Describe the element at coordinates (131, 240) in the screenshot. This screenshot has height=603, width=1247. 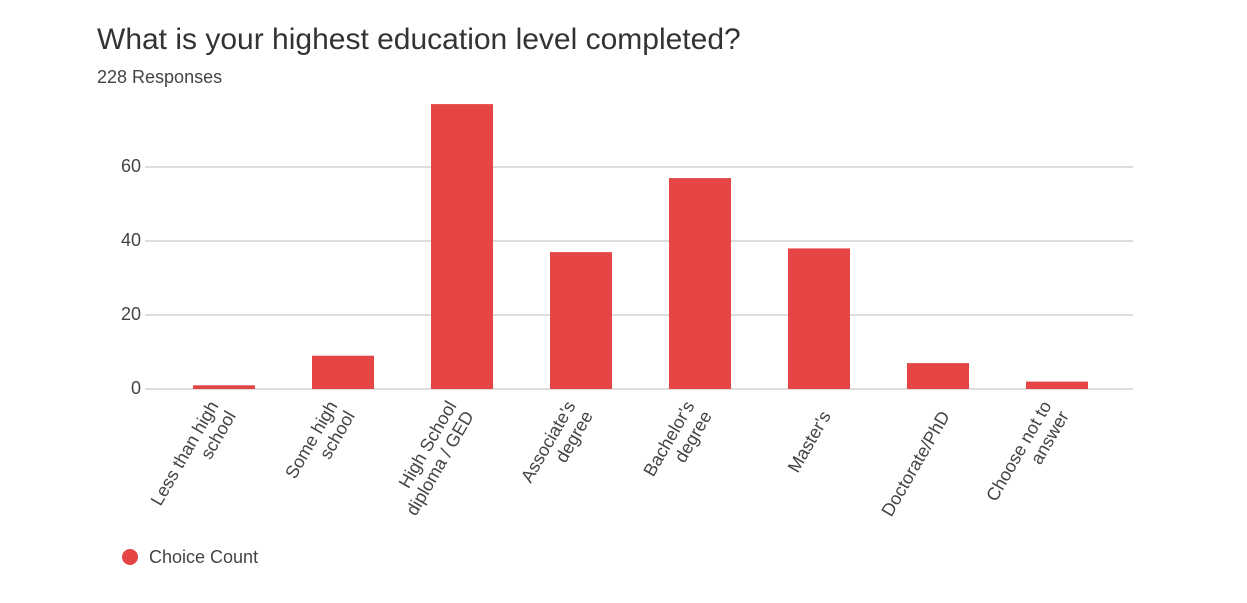
I see `y-tick-label: 40` at that location.